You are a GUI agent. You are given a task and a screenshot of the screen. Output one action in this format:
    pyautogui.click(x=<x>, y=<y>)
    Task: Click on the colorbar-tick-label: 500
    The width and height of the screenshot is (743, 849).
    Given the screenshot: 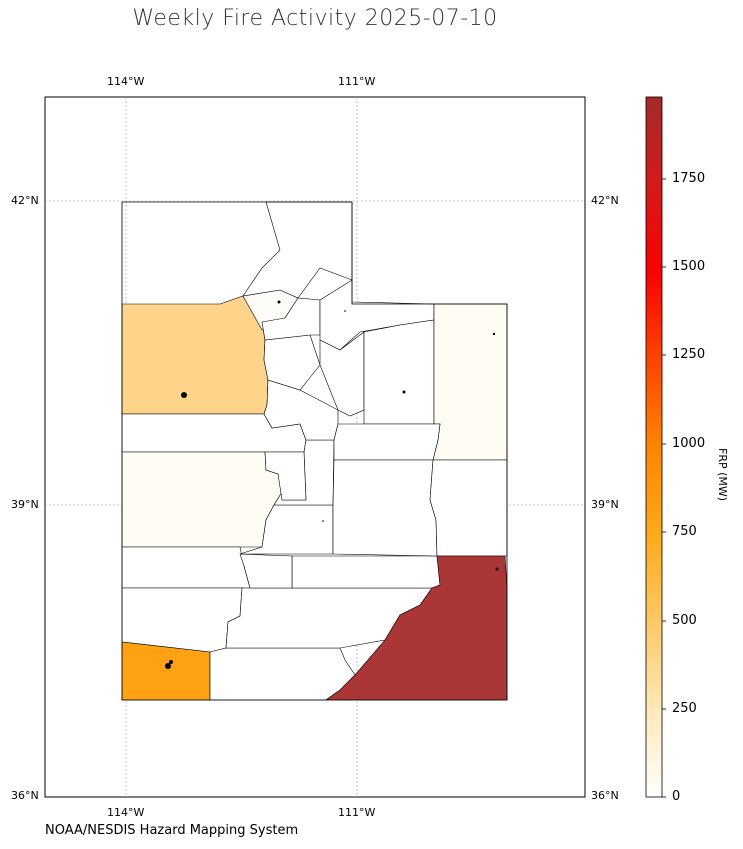 What is the action you would take?
    pyautogui.click(x=684, y=620)
    